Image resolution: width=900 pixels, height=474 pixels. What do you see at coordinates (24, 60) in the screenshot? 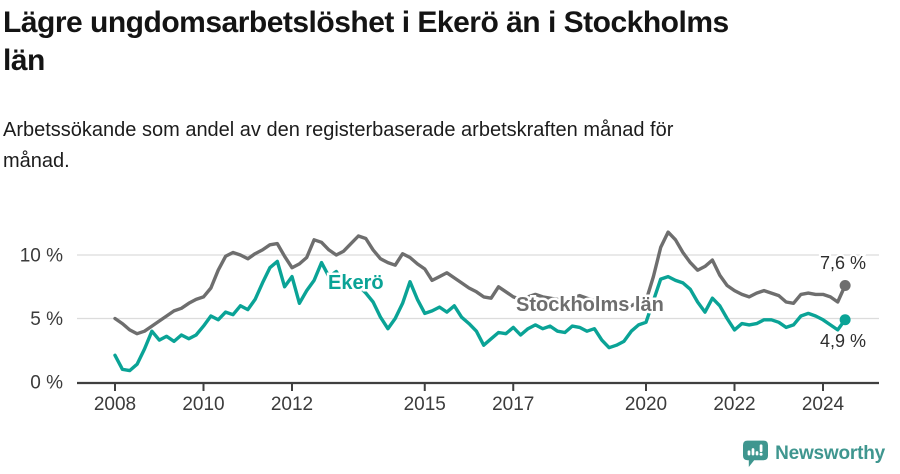
I see `page-title-line-2: län` at bounding box center [24, 60].